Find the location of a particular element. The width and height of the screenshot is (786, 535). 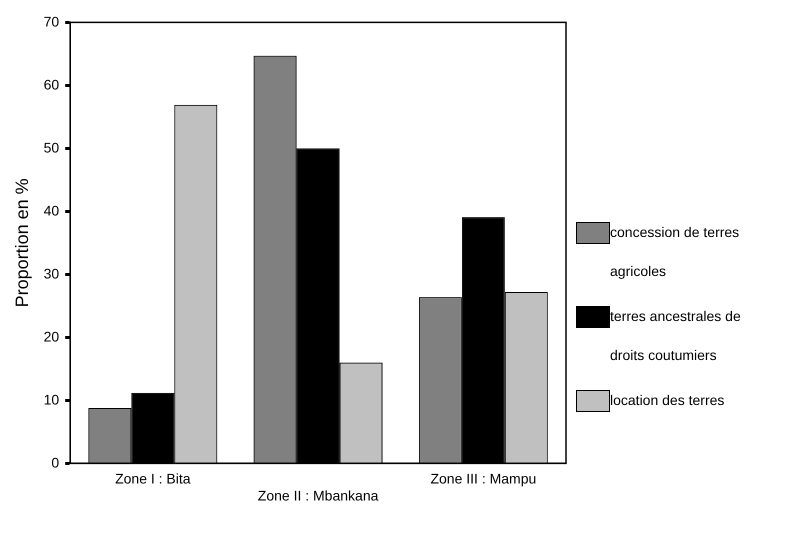

y-tick-label: 60 is located at coordinates (52, 84).